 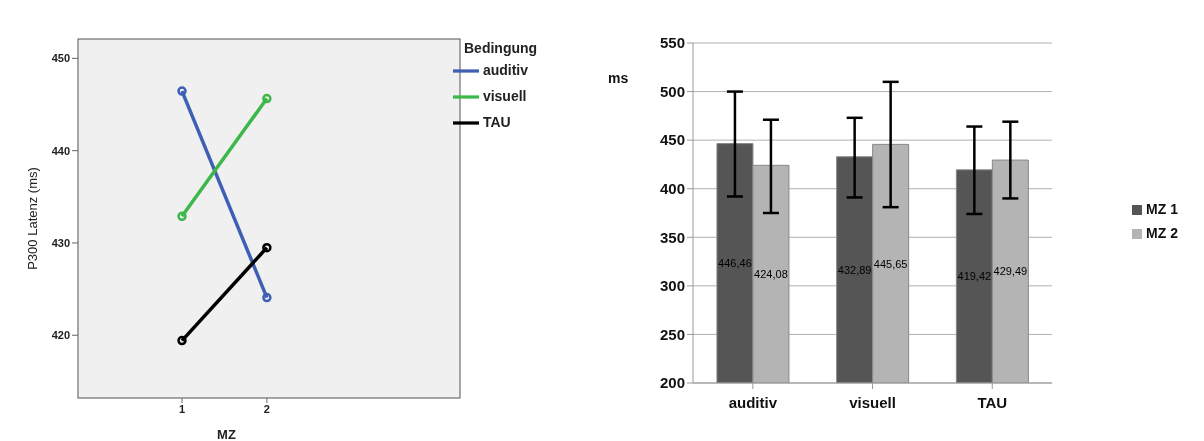 I want to click on x-tick-label: visuell, so click(x=872, y=402).